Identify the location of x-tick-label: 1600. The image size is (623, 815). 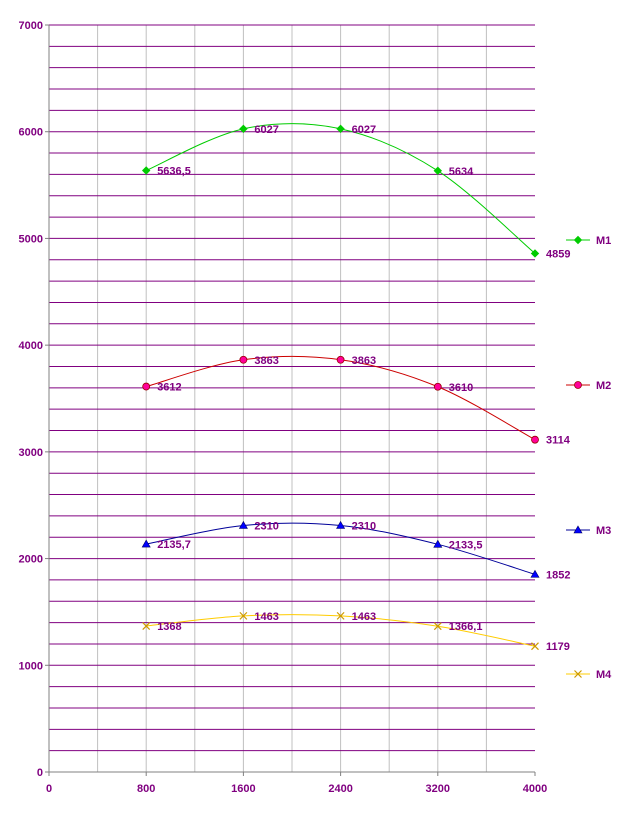
(243, 789).